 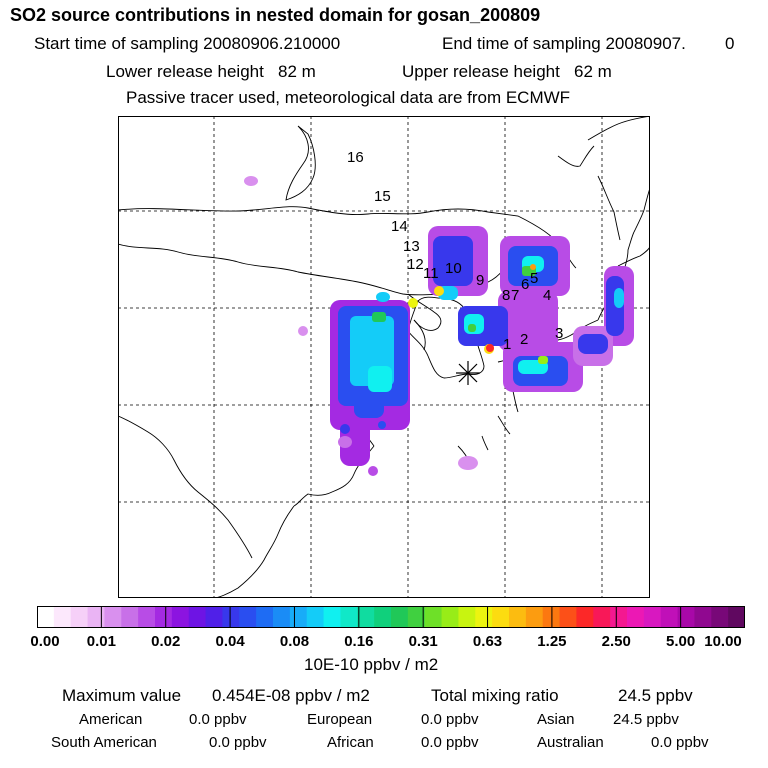 I want to click on region-label-1: 1, so click(x=507, y=344).